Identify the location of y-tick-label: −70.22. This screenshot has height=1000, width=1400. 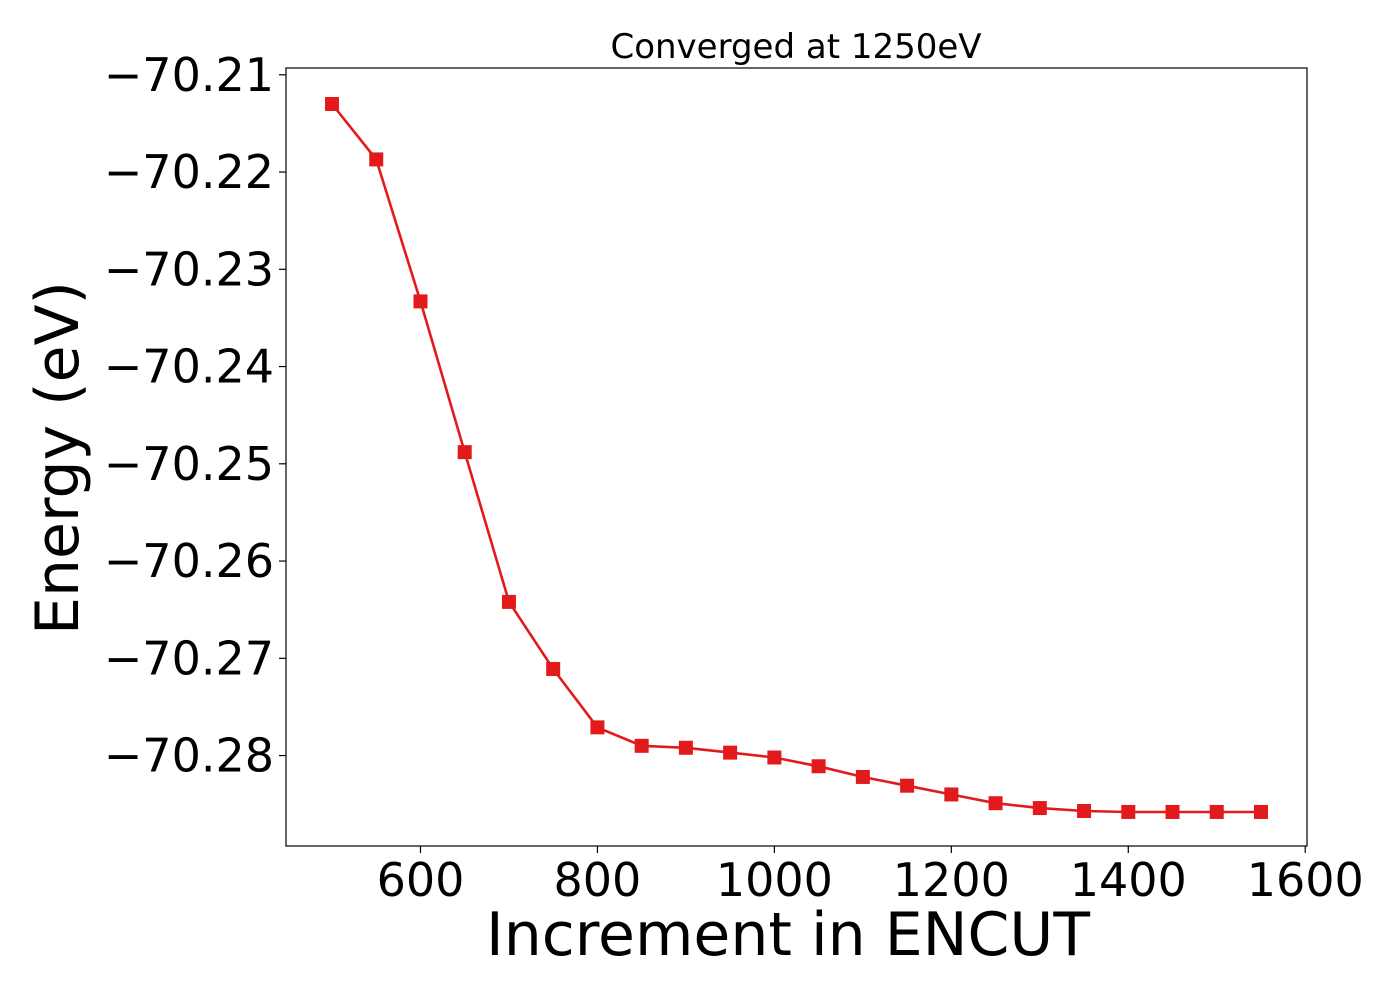
(189, 172).